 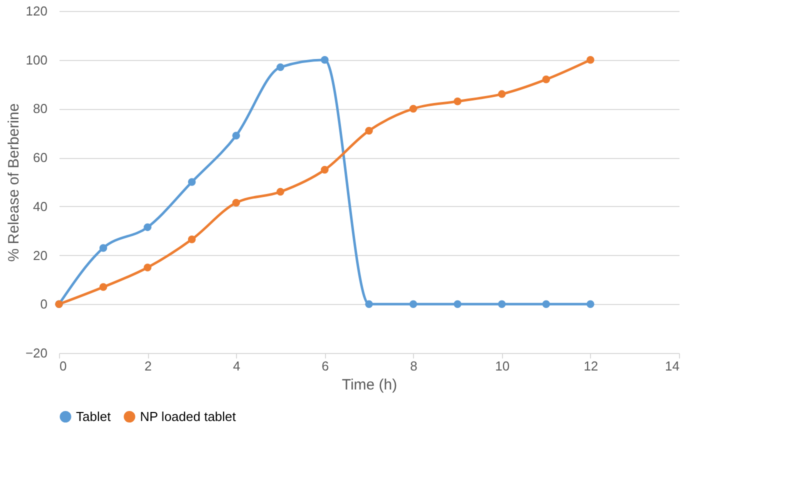 What do you see at coordinates (414, 366) in the screenshot?
I see `x-tick-label: 8` at bounding box center [414, 366].